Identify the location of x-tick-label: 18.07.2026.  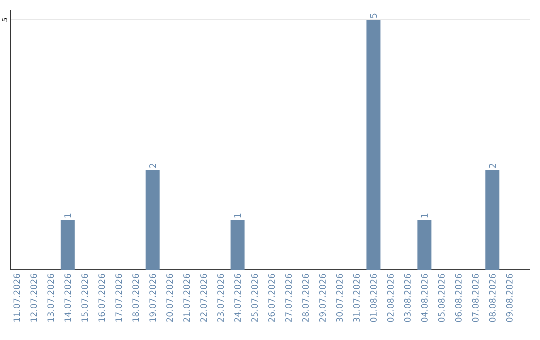
(136, 298).